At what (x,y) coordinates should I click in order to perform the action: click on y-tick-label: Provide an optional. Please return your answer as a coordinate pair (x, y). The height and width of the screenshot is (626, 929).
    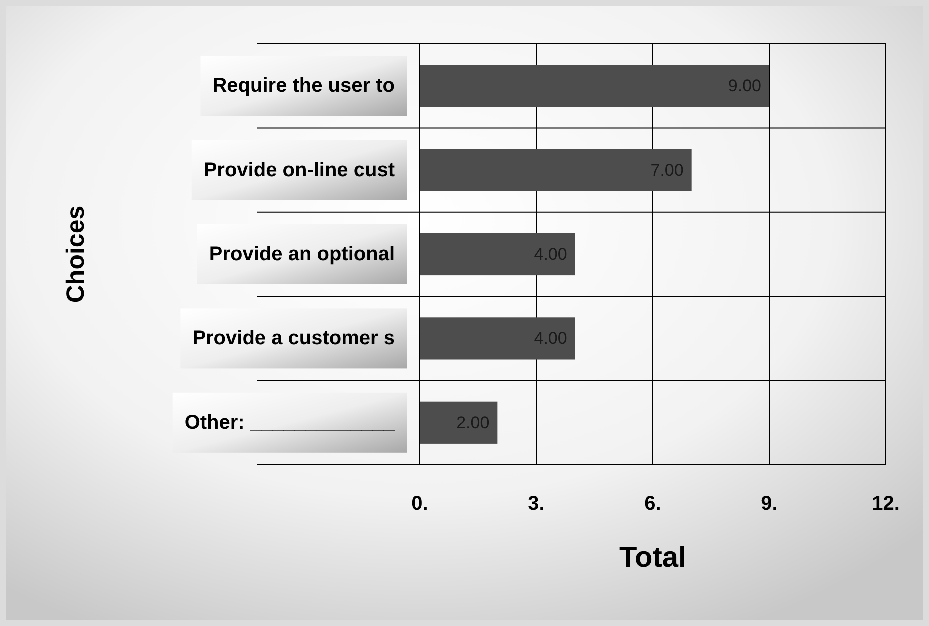
    Looking at the image, I should click on (302, 255).